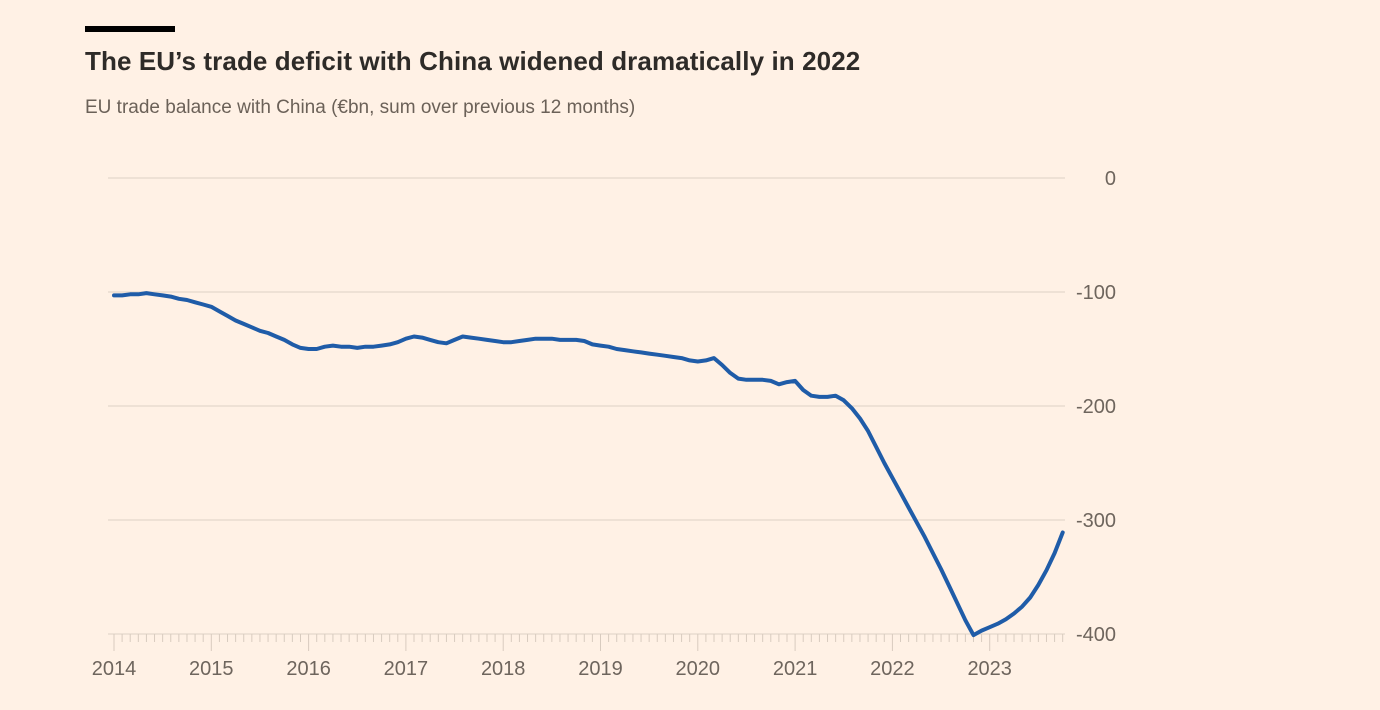 The width and height of the screenshot is (1380, 710). What do you see at coordinates (795, 669) in the screenshot?
I see `x-axis-year-label: 2021` at bounding box center [795, 669].